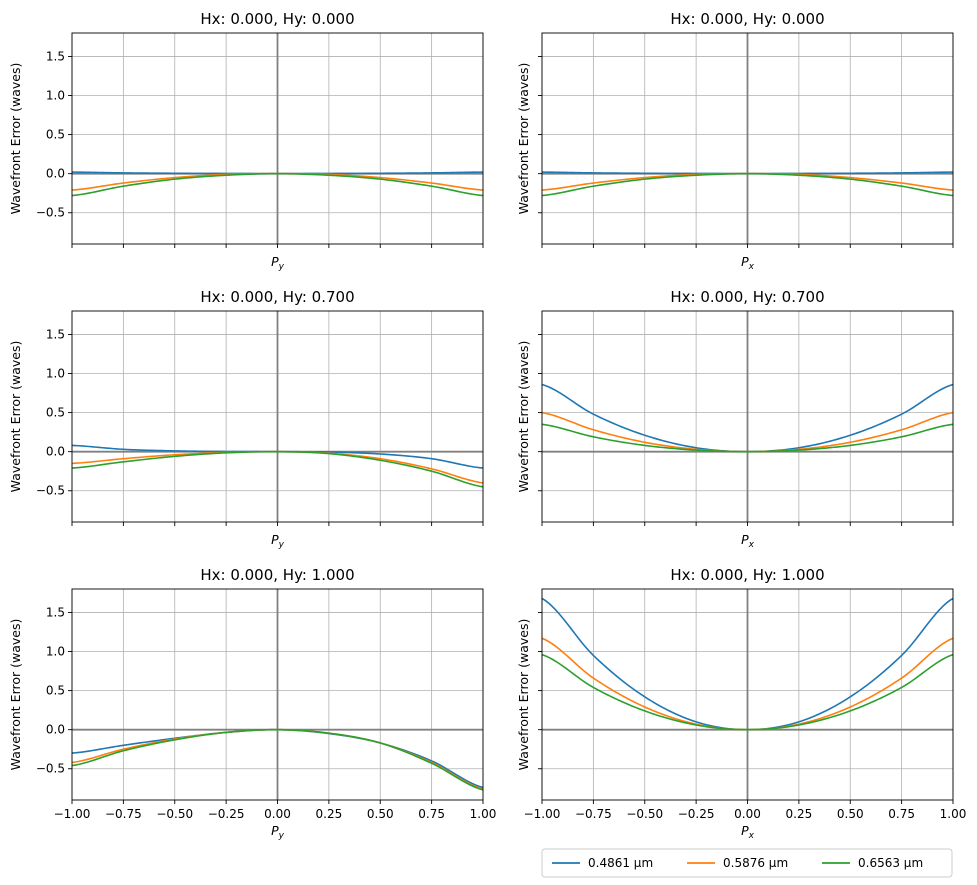 This screenshot has height=885, width=977. What do you see at coordinates (755, 863) in the screenshot?
I see `legend-label: 0.5876 µm` at bounding box center [755, 863].